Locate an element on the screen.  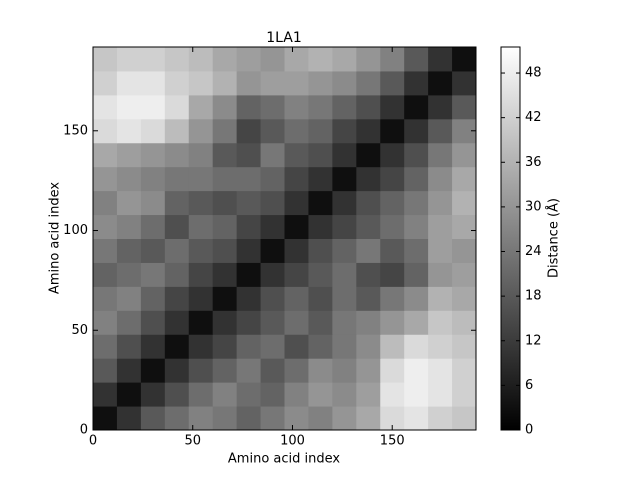
y-tick-label: 150 is located at coordinates (75, 130).